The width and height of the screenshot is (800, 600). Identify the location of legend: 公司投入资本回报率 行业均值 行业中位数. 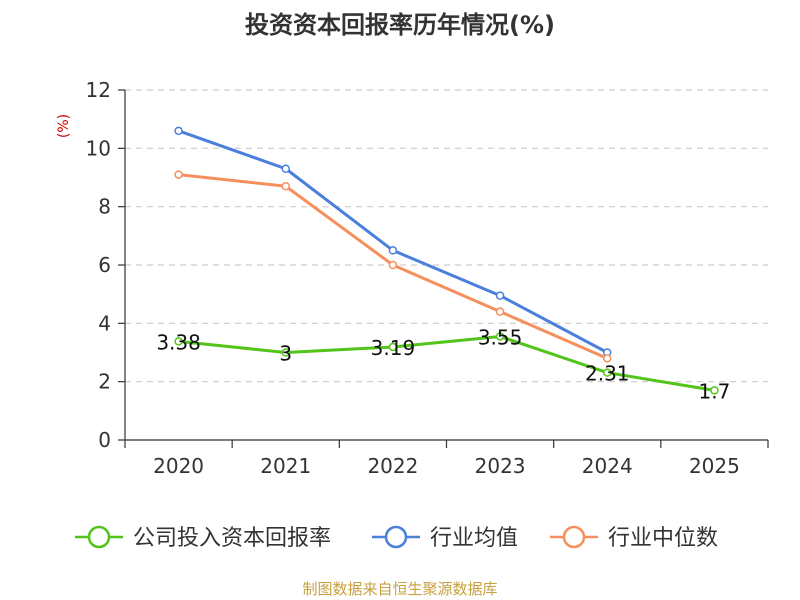
(396, 538).